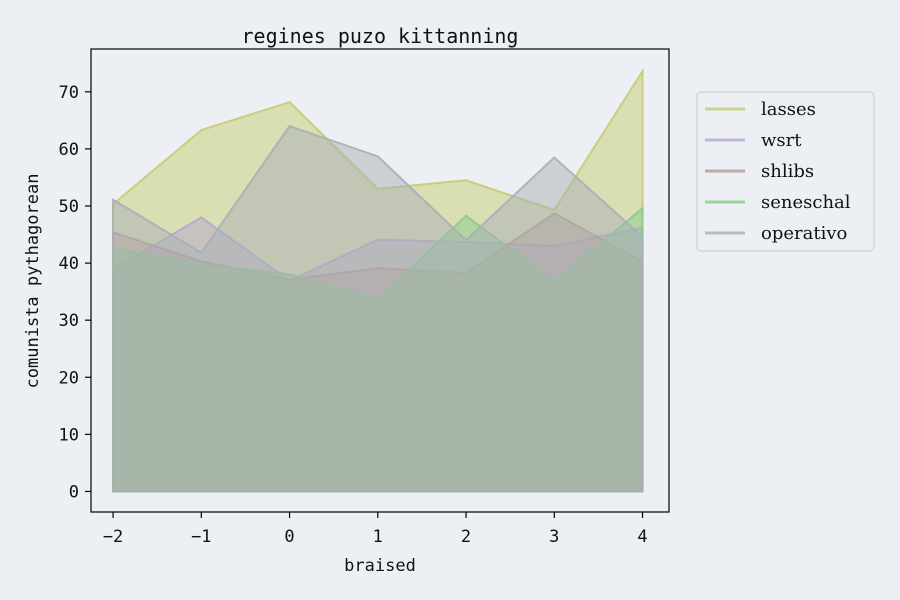 The image size is (900, 600). What do you see at coordinates (69, 93) in the screenshot?
I see `y-tick-label: 70` at bounding box center [69, 93].